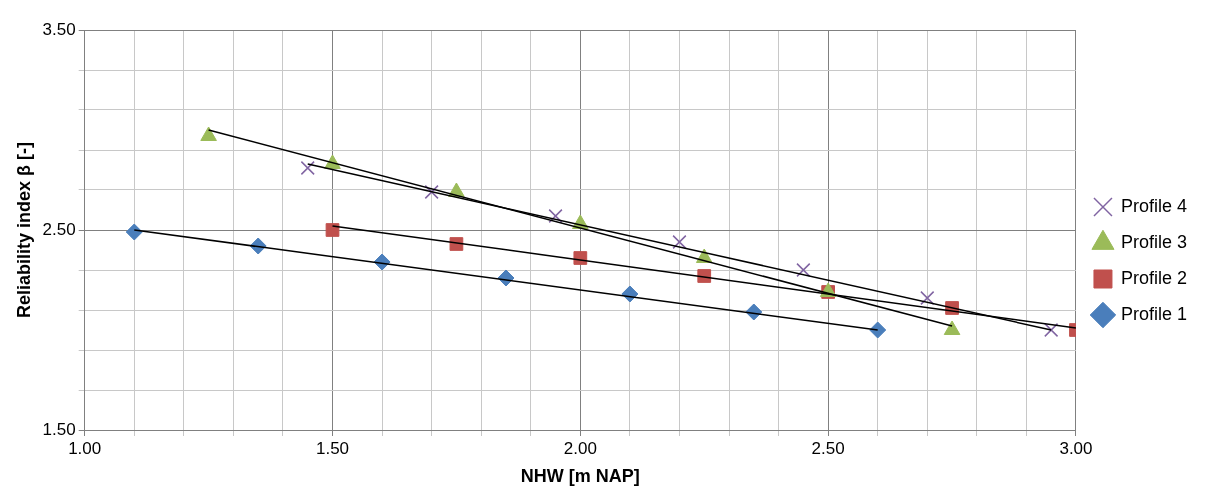 The width and height of the screenshot is (1217, 494). What do you see at coordinates (85, 448) in the screenshot?
I see `x-tick-label: 1.00` at bounding box center [85, 448].